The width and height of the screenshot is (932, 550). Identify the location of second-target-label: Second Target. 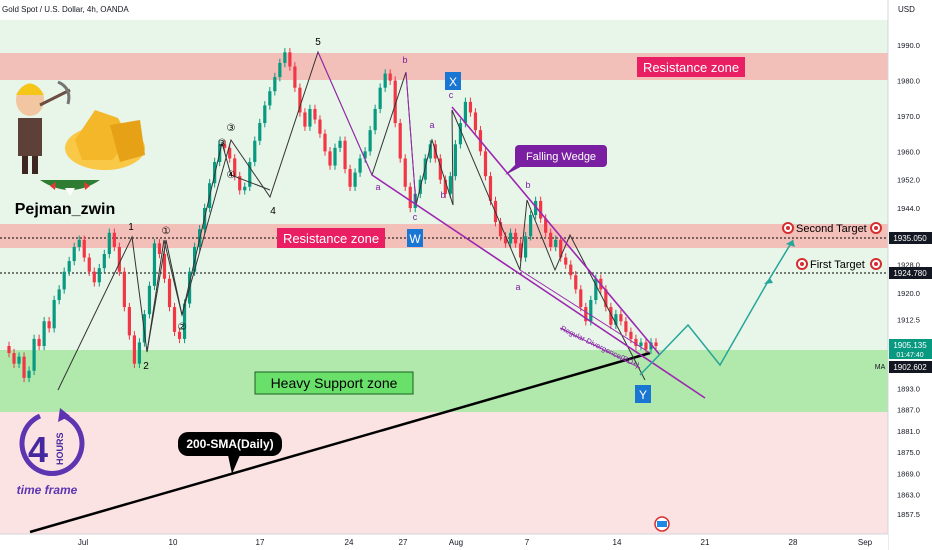
(831, 229).